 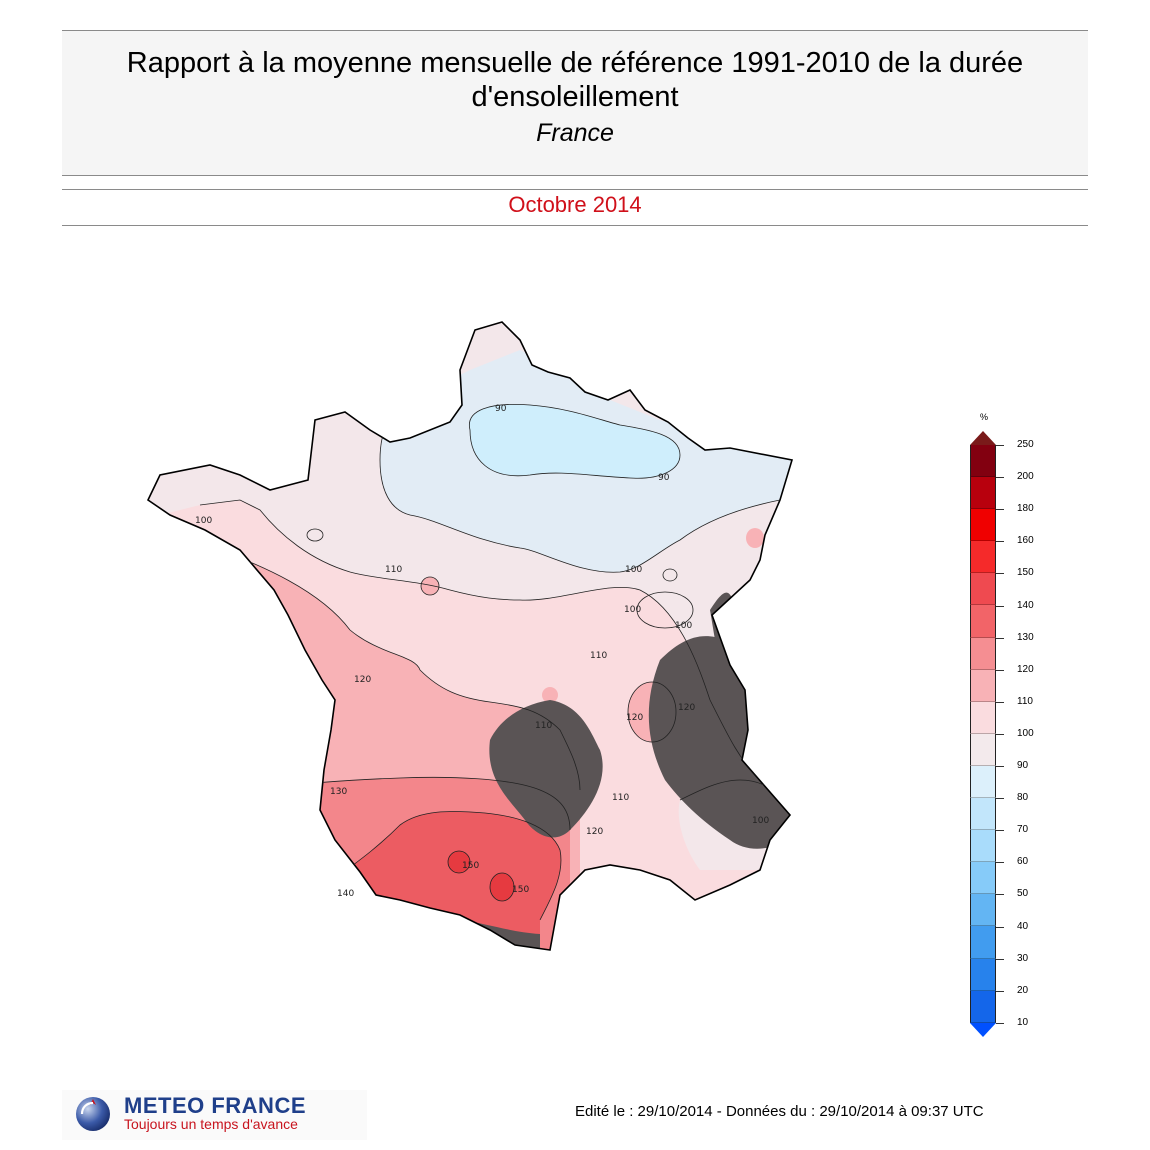 I want to click on contour-label: 140, so click(x=345, y=894).